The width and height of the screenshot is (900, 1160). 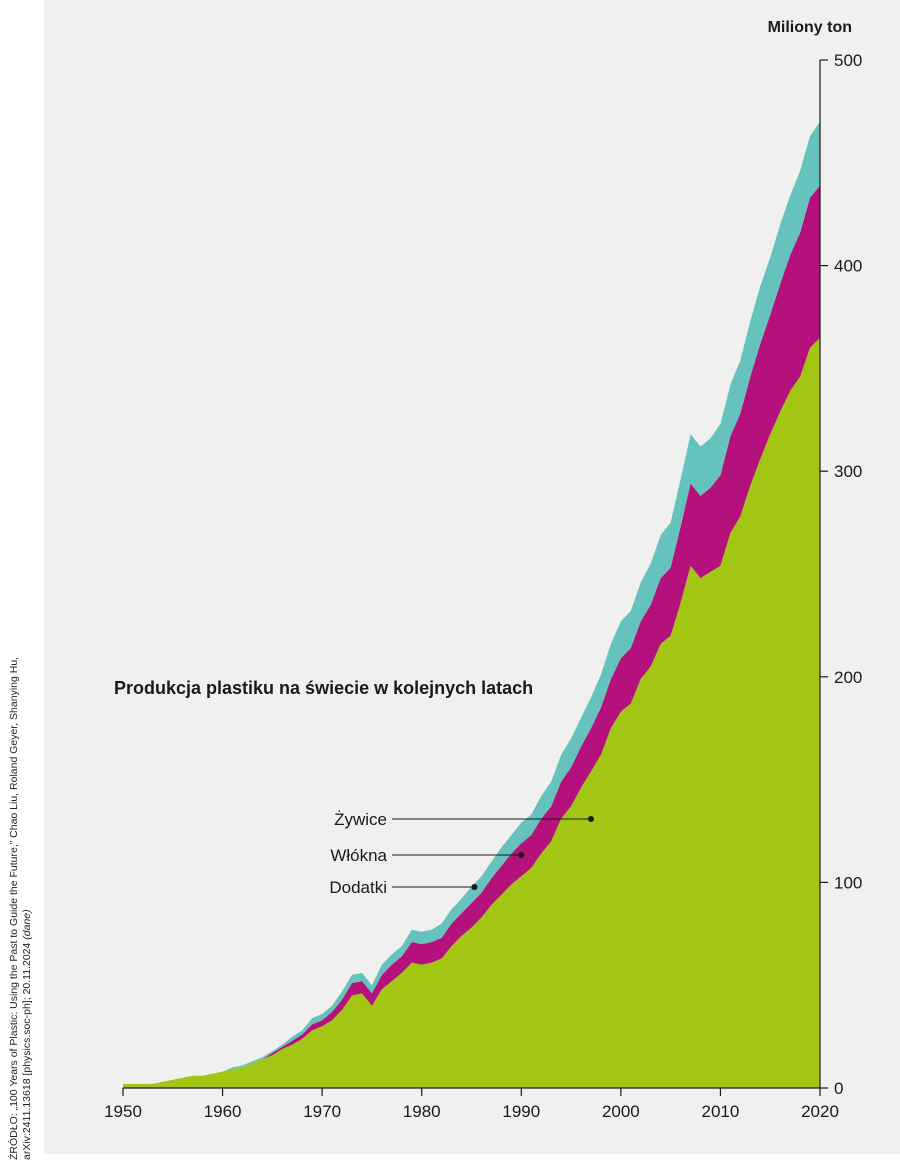 What do you see at coordinates (360, 819) in the screenshot?
I see `legend-label: Żywice` at bounding box center [360, 819].